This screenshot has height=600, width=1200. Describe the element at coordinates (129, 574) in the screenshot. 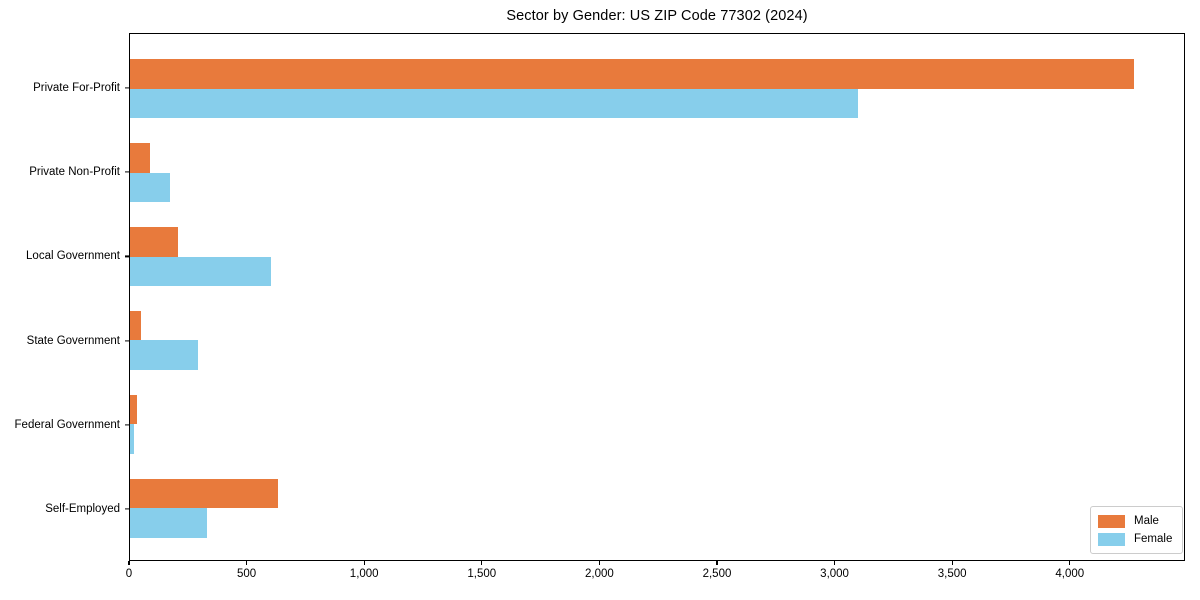

I see `x-tick-label: 0` at that location.